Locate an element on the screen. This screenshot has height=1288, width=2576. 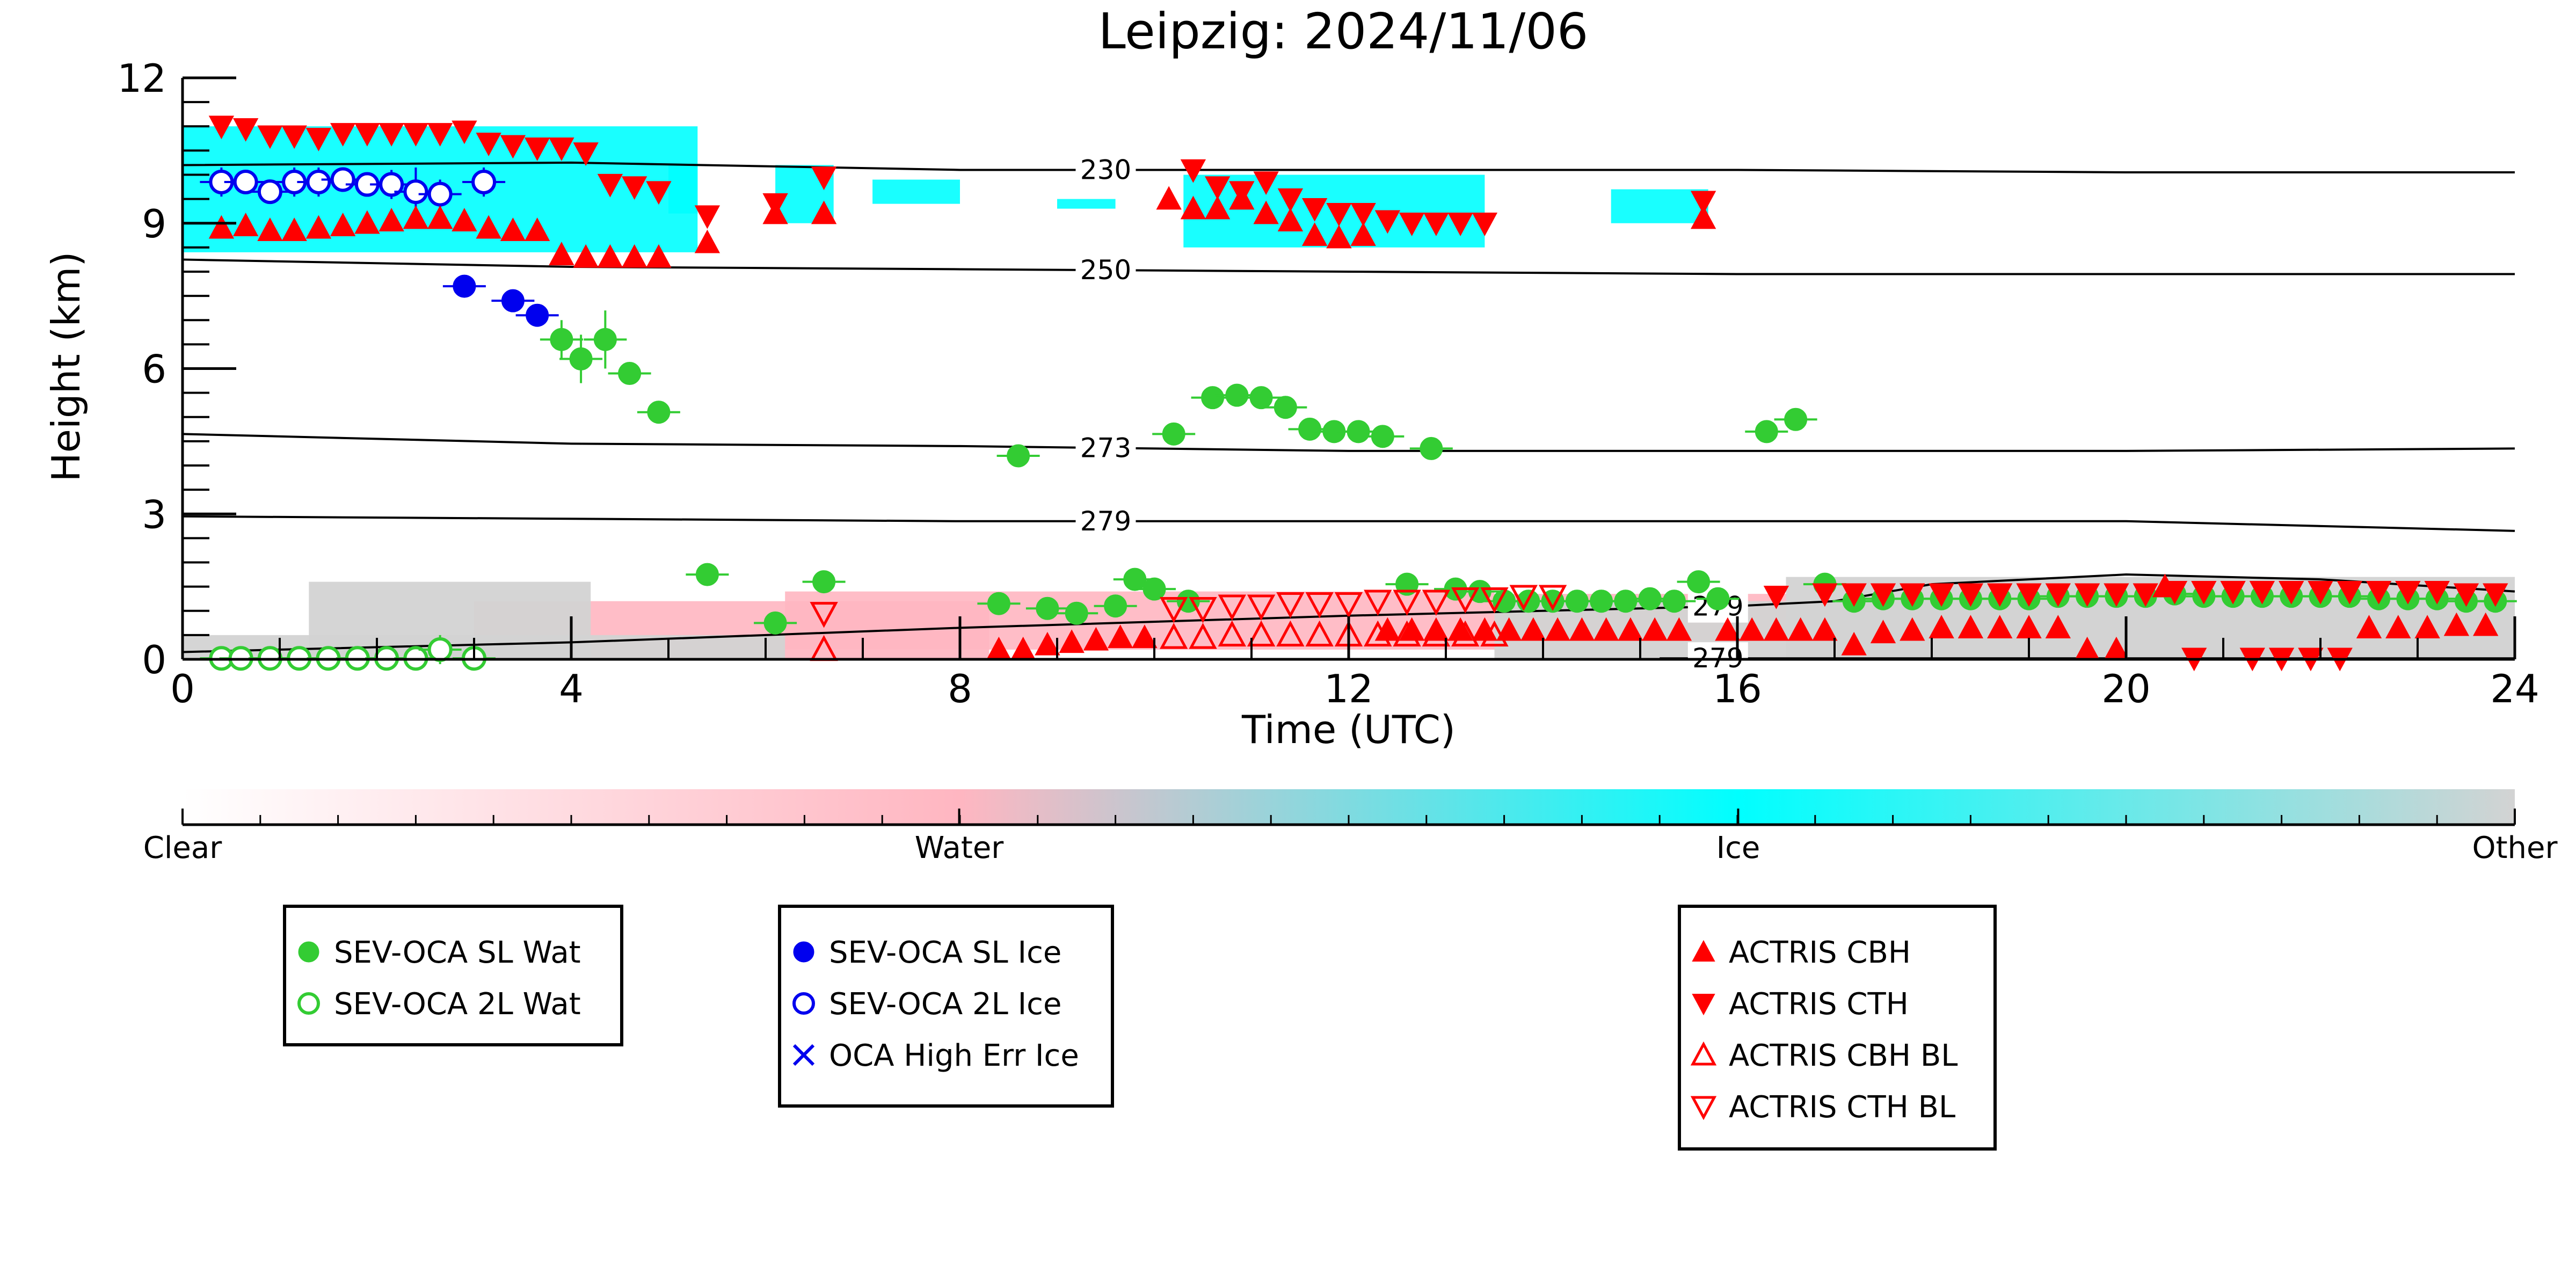
x-axis-label: Time (UTC) is located at coordinates (1348, 729).